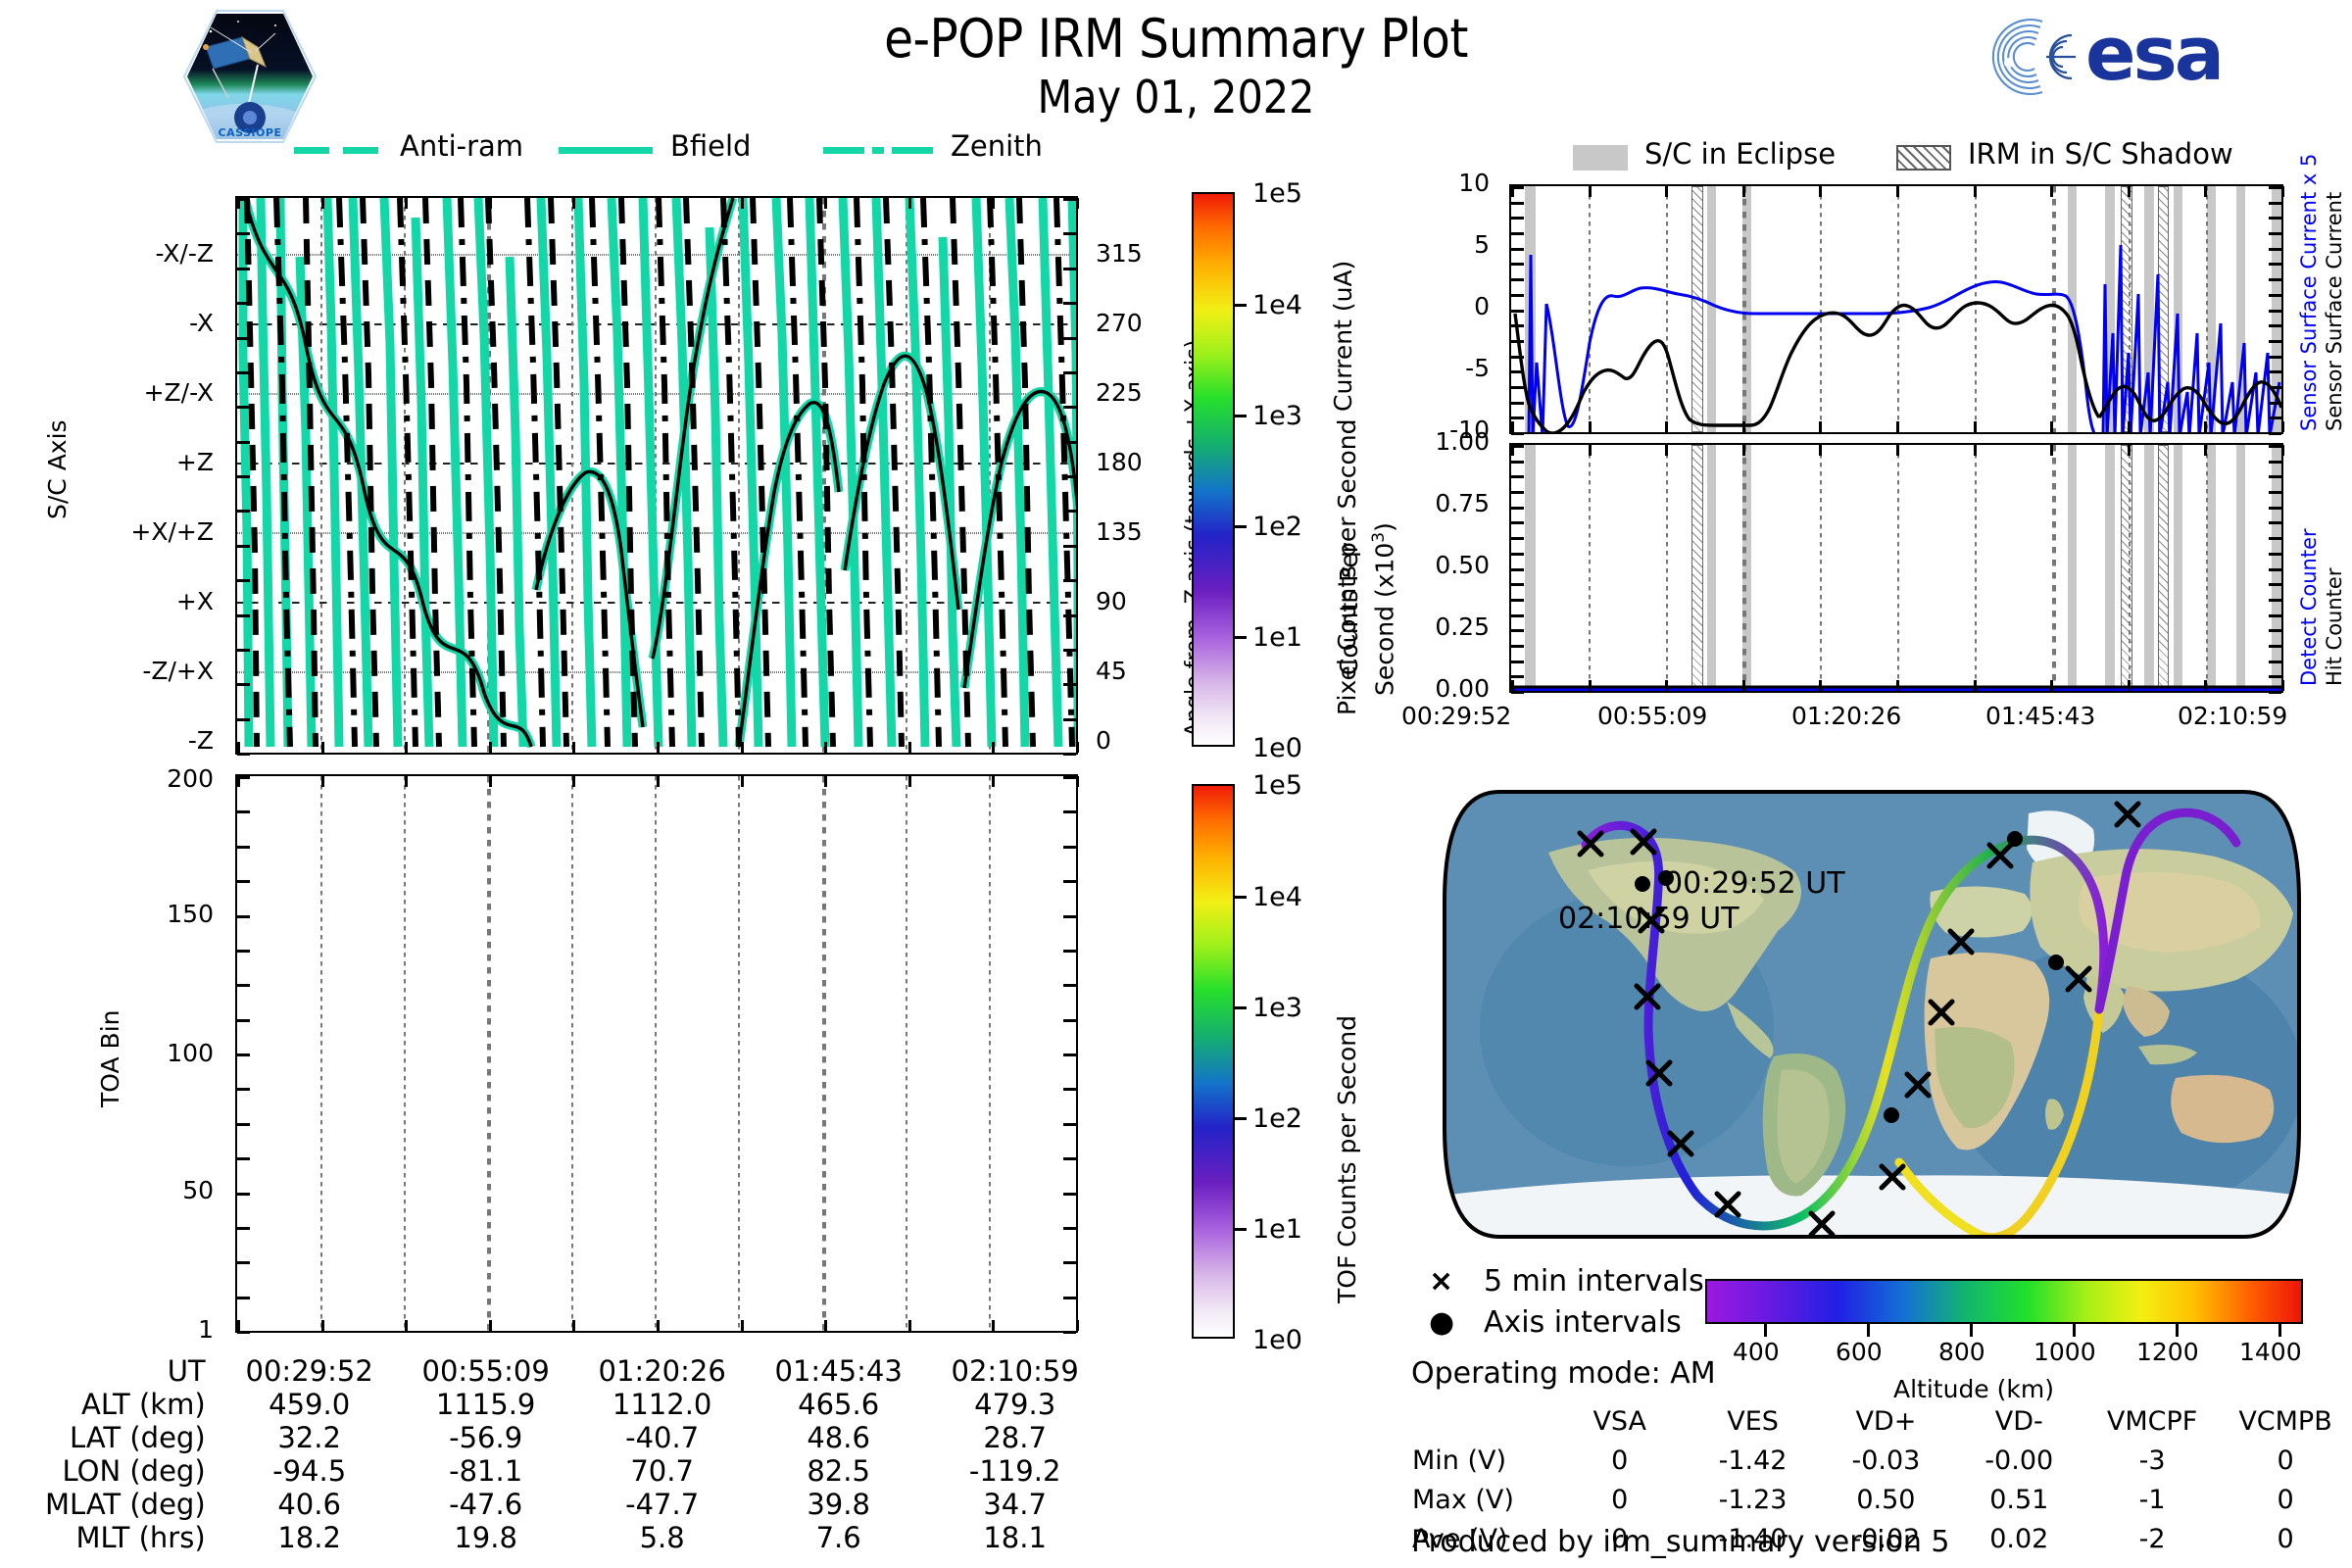  I want to click on ytick-pz-mx: +Z/-X, so click(178, 392).